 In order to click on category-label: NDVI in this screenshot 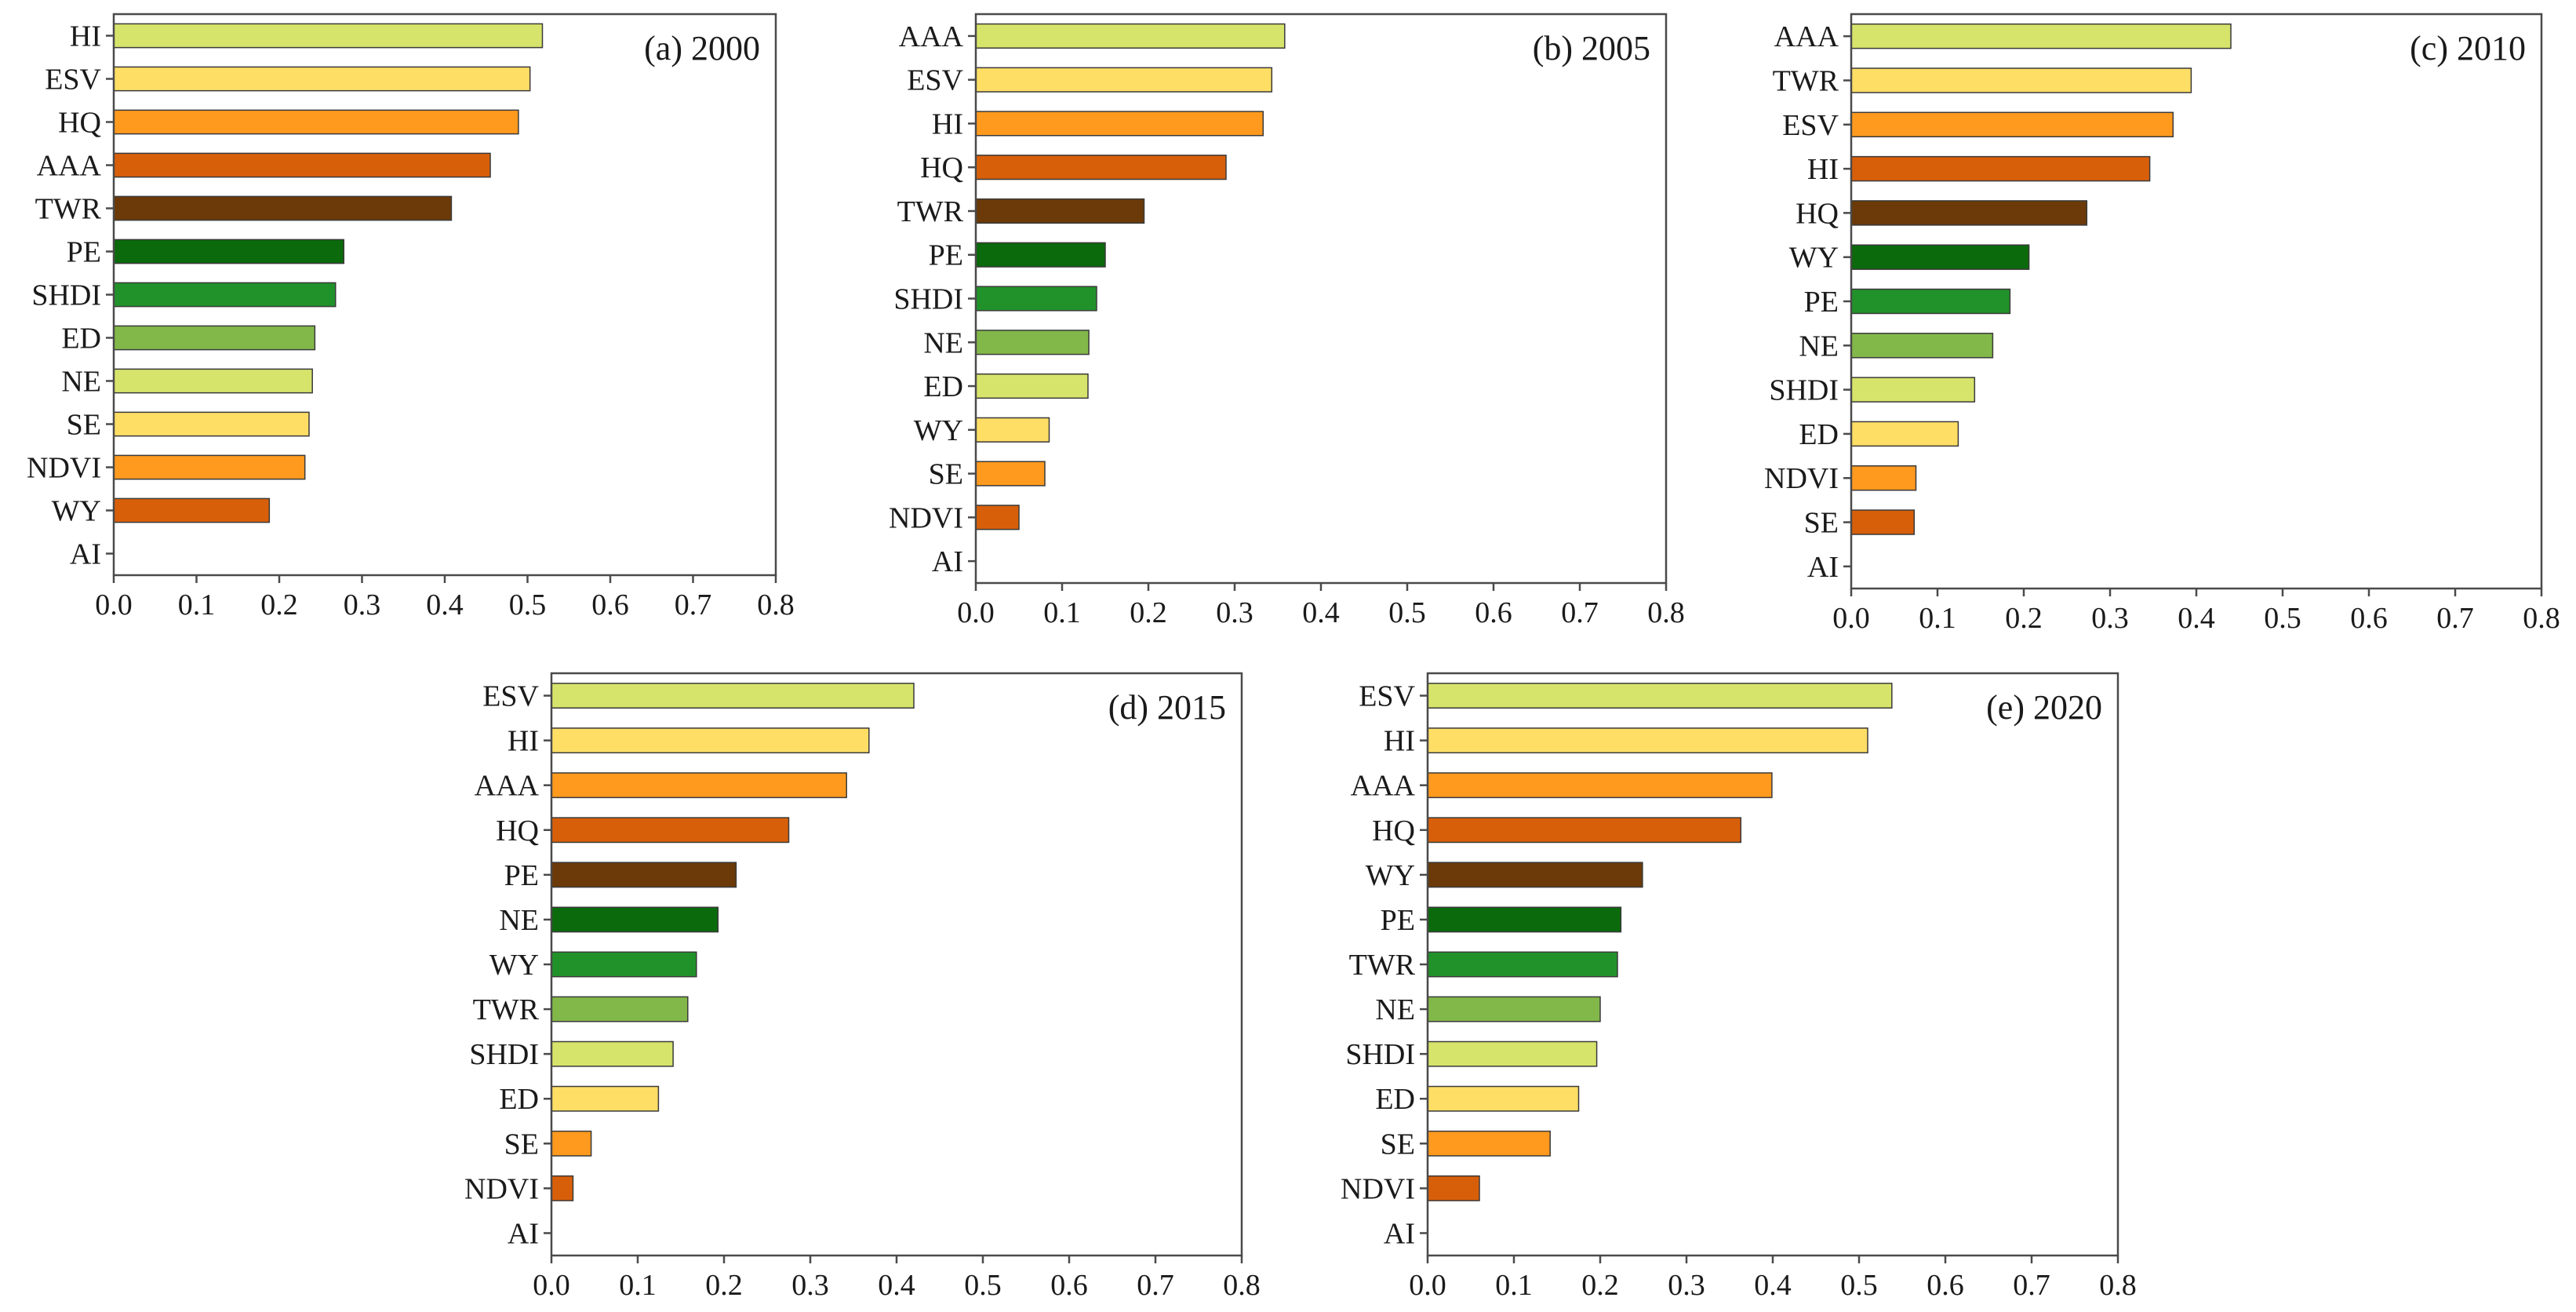, I will do `click(1378, 1188)`.